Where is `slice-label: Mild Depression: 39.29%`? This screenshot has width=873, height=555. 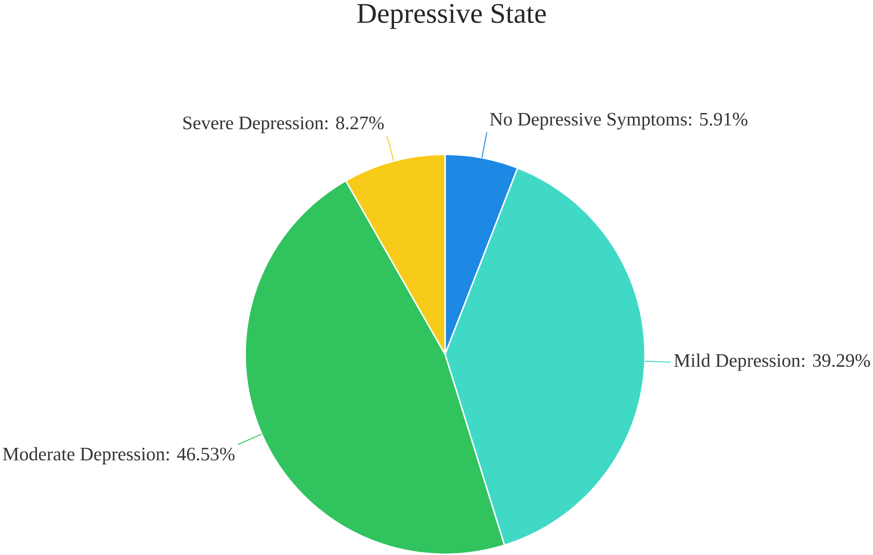 slice-label: Mild Depression: 39.29% is located at coordinates (772, 362).